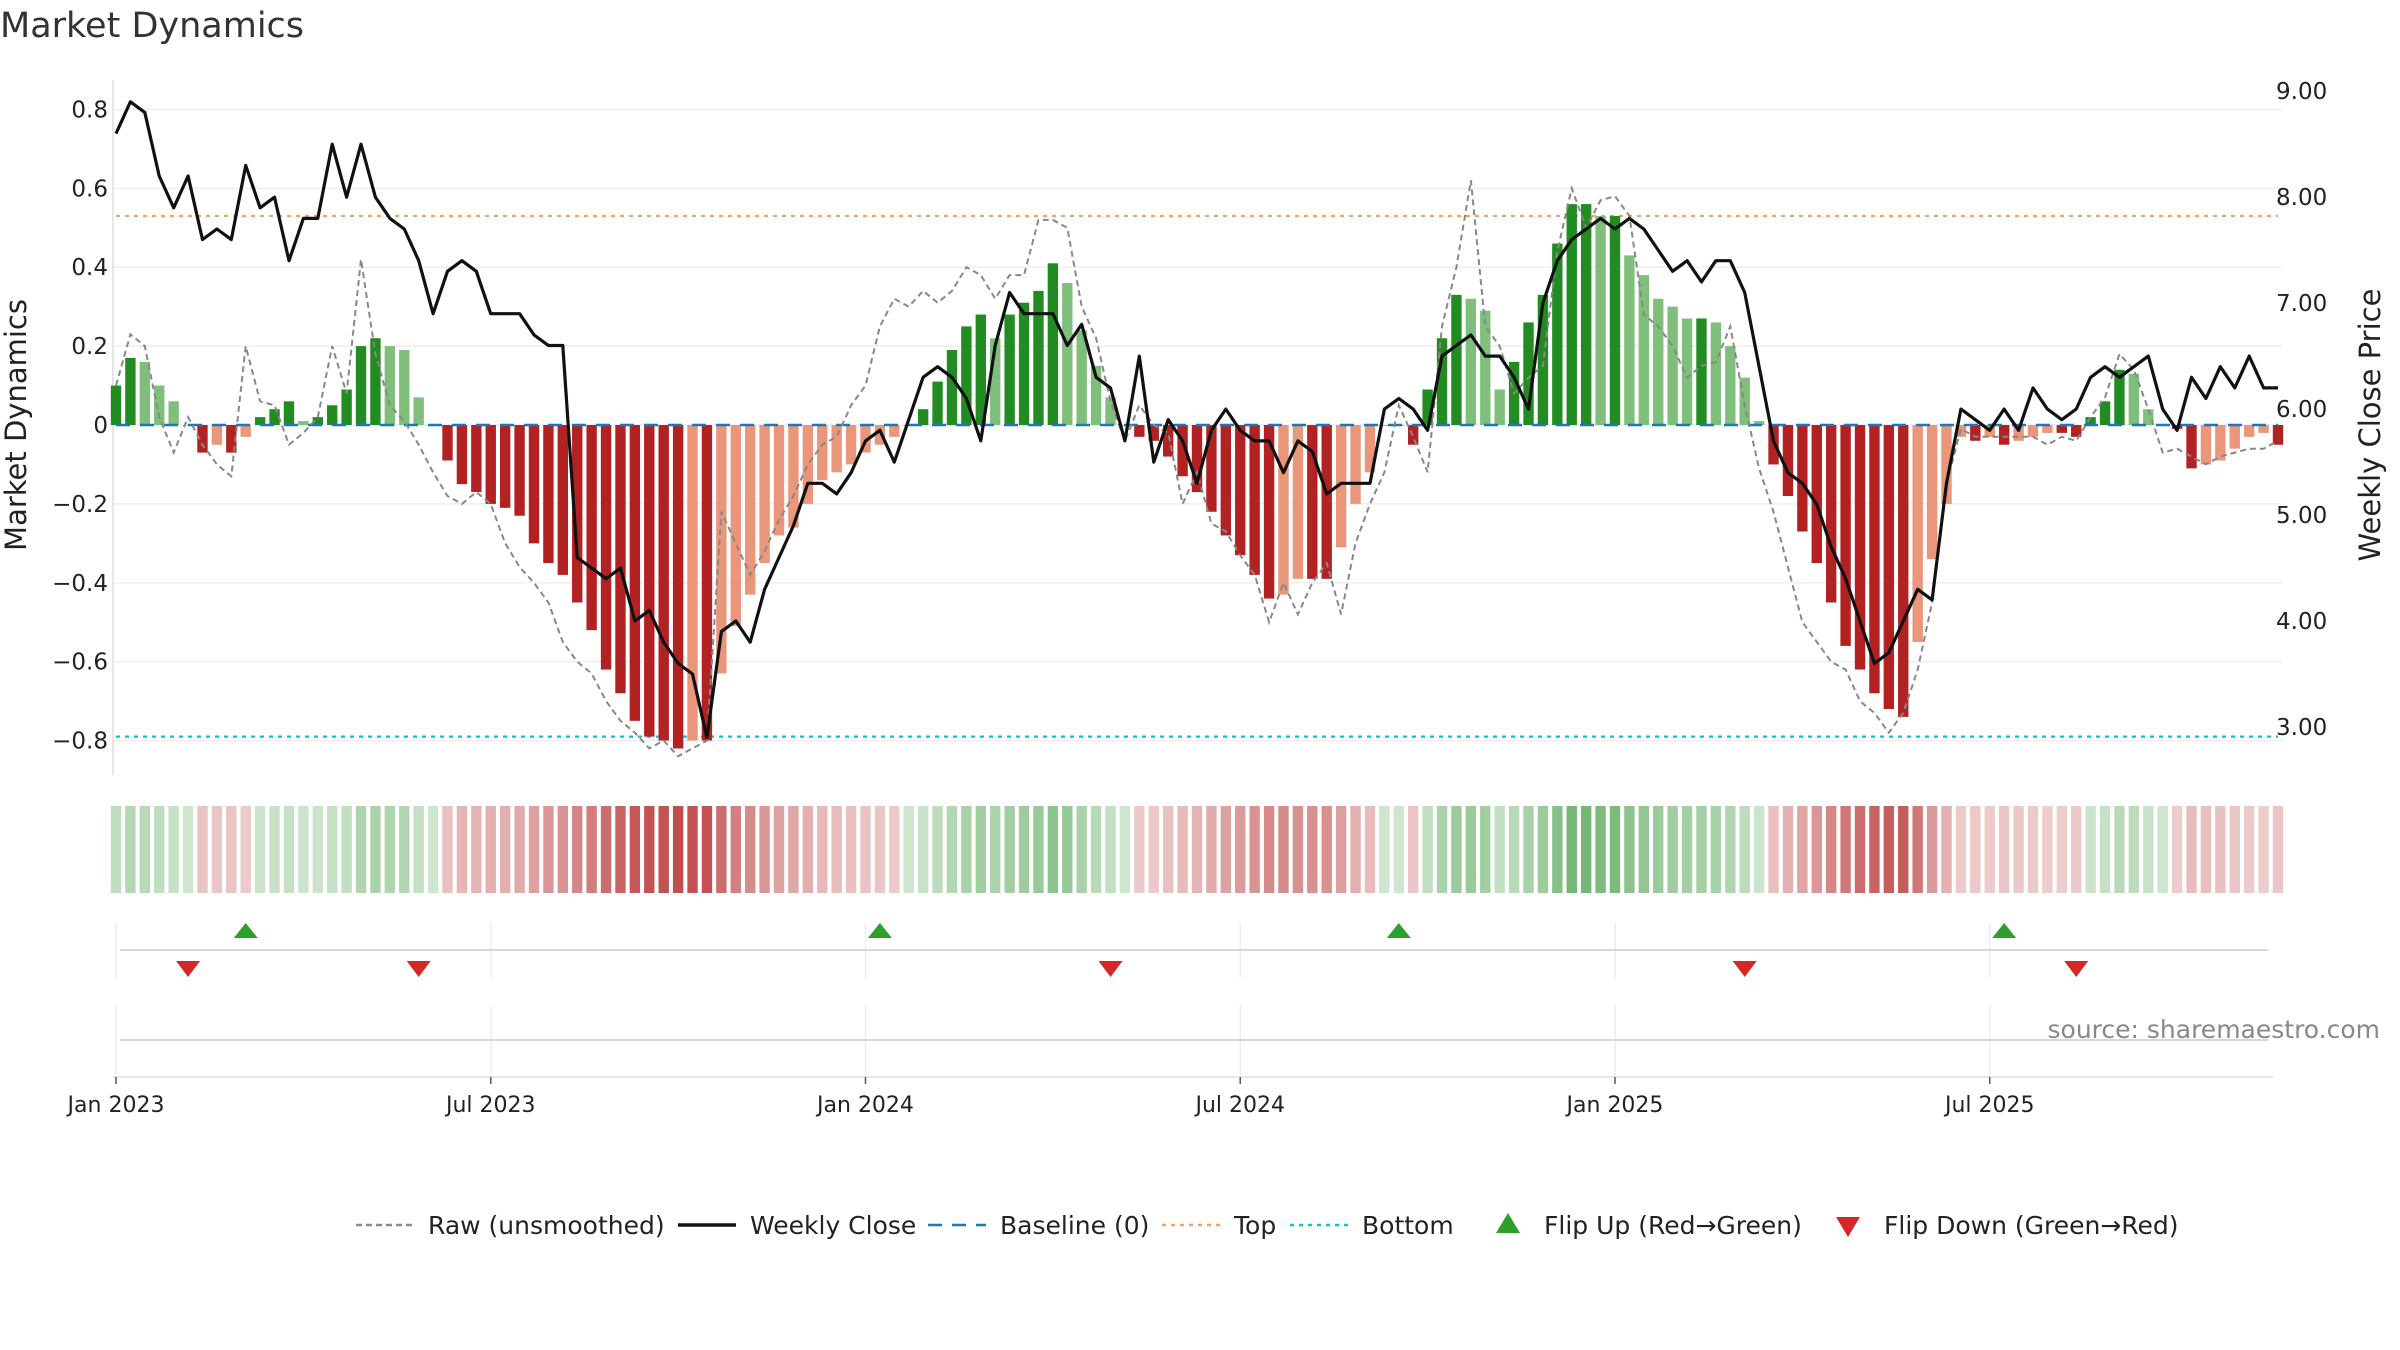 This screenshot has width=2400, height=1350. I want to click on y-tick-label: 0, so click(100, 426).